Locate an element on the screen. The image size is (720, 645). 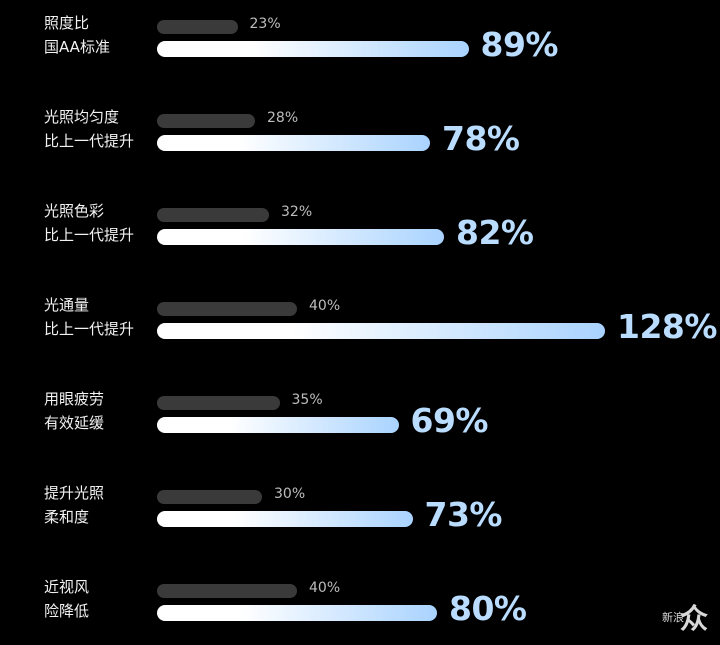
category-label: 光通量 比上一代提升 is located at coordinates (89, 317).